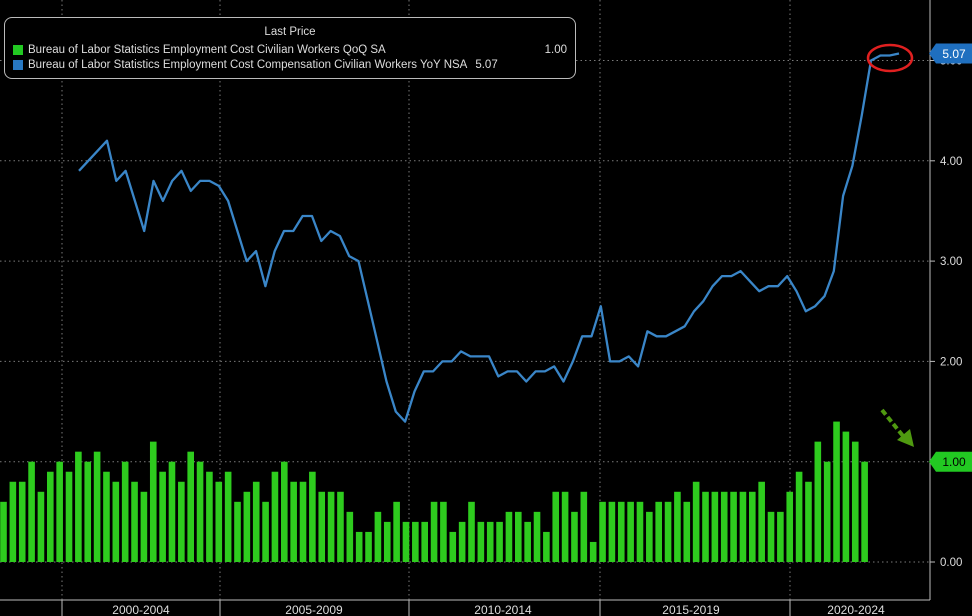 The width and height of the screenshot is (972, 616). I want to click on y-tick-label: 3.00, so click(951, 262).